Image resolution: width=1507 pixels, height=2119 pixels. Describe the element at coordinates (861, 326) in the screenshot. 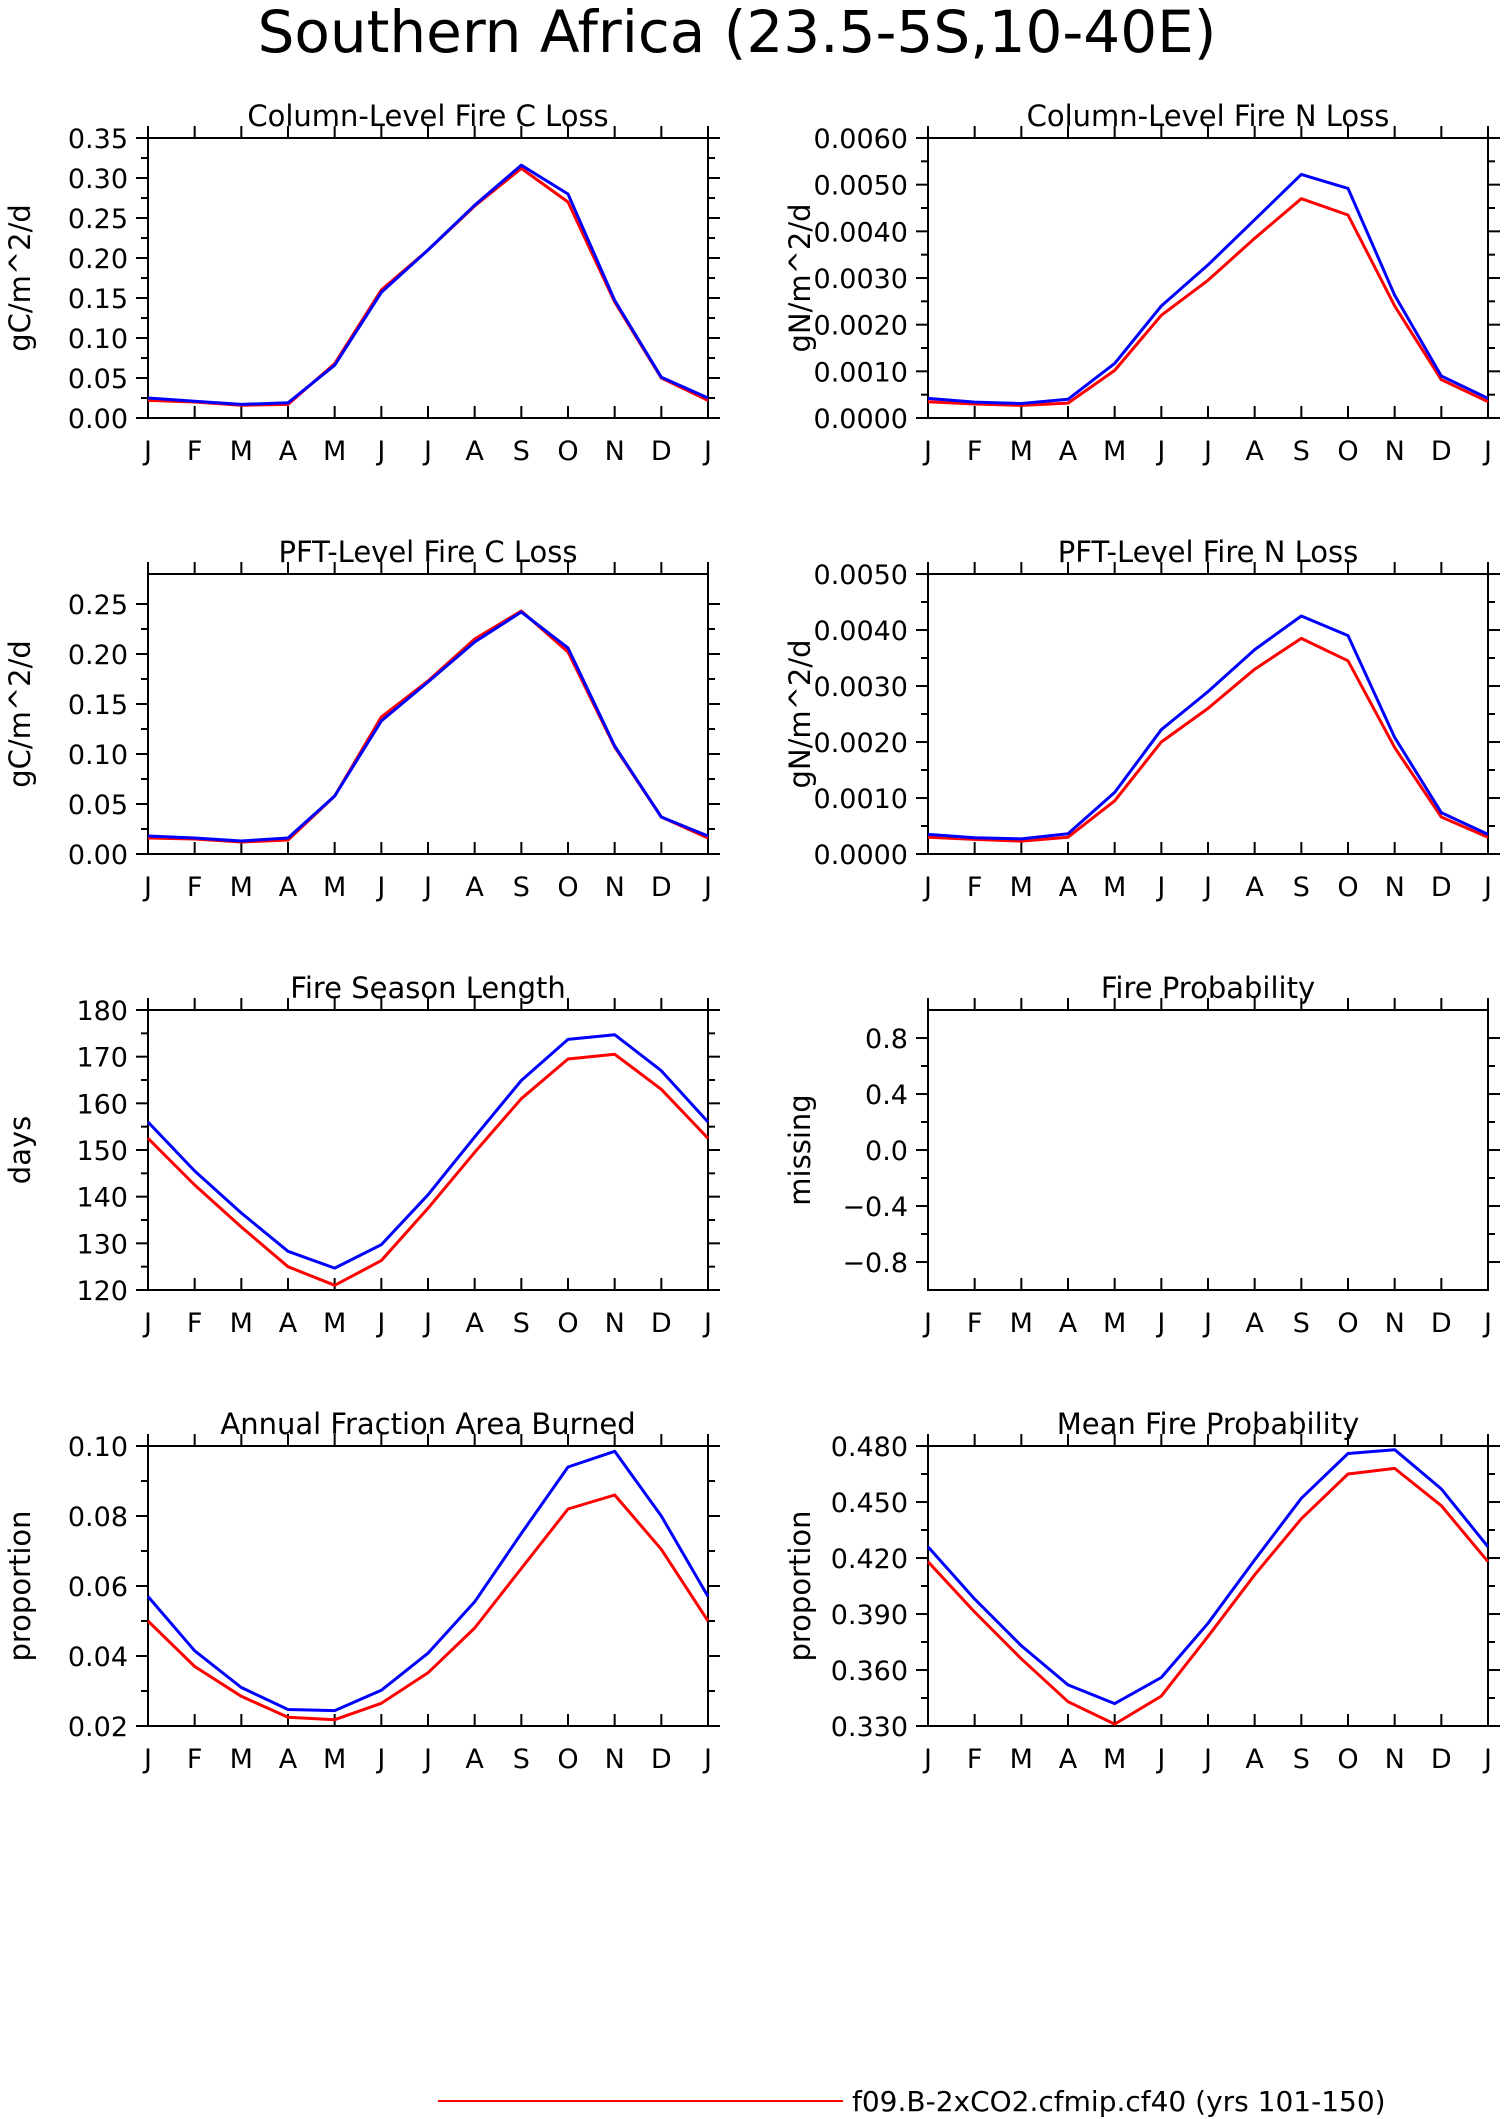

I see `y-tick-label: 0.0020` at that location.